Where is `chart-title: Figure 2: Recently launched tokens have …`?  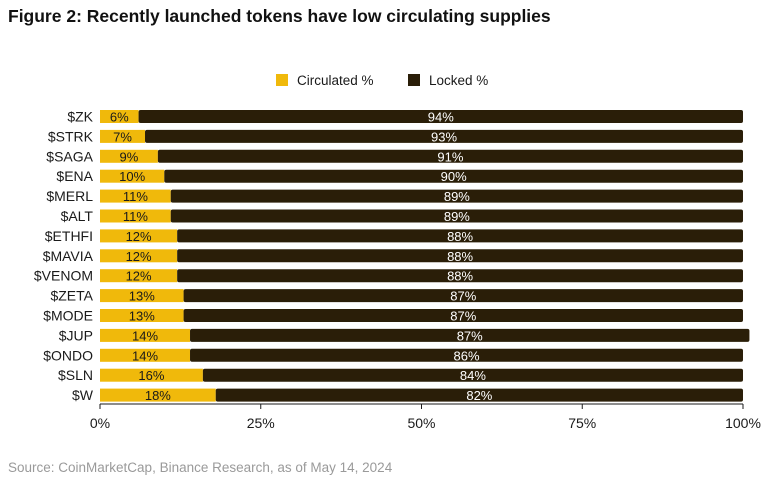 chart-title: Figure 2: Recently launched tokens have … is located at coordinates (279, 16).